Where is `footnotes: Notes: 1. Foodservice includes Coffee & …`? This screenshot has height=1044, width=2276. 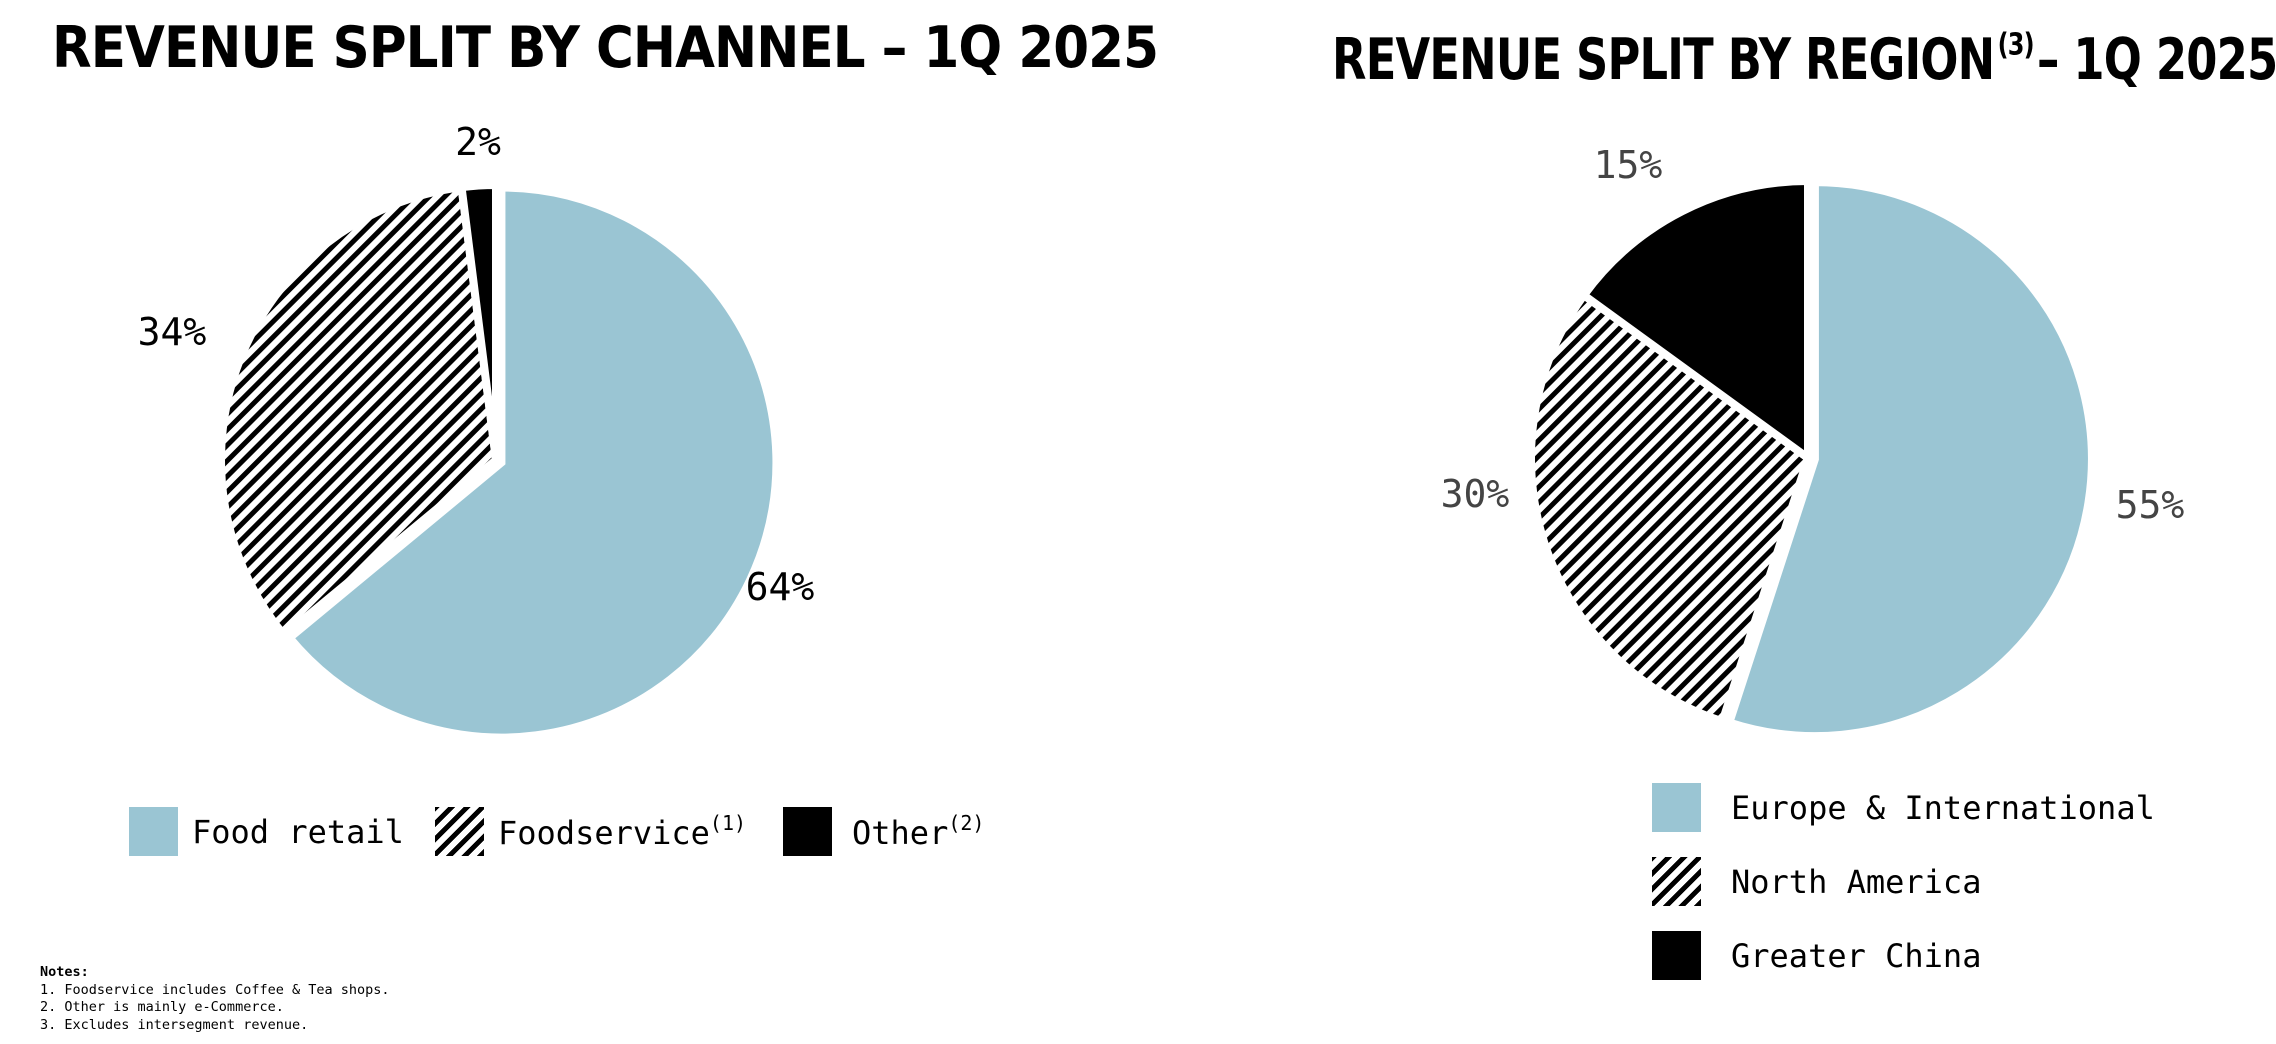 footnotes: Notes: 1. Foodservice includes Coffee & … is located at coordinates (215, 999).